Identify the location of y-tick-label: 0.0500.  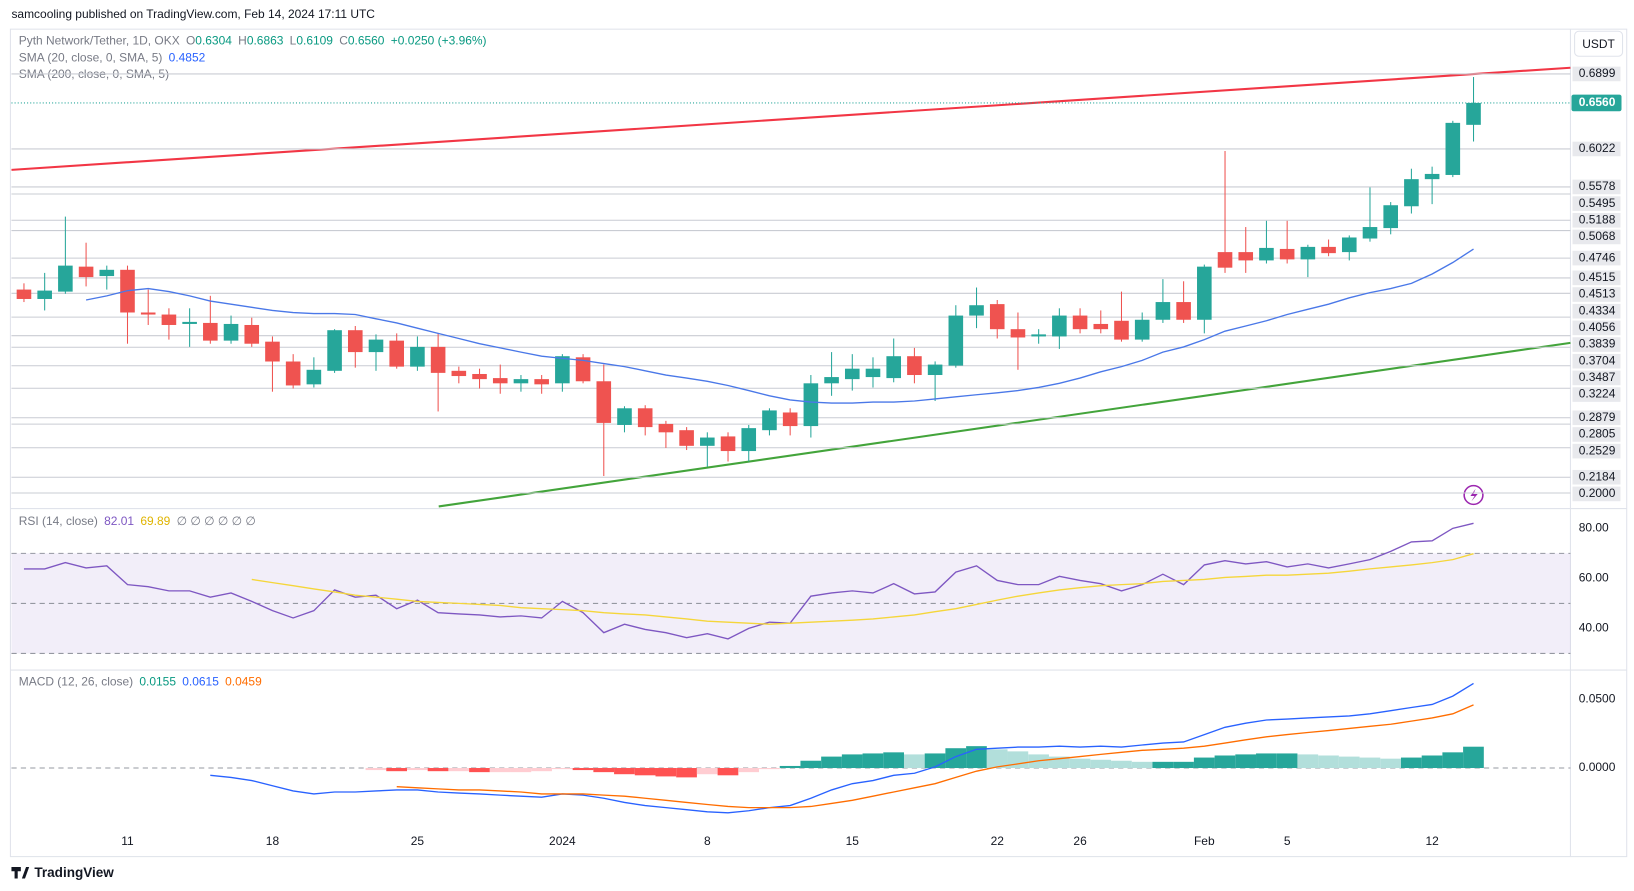
(1597, 698).